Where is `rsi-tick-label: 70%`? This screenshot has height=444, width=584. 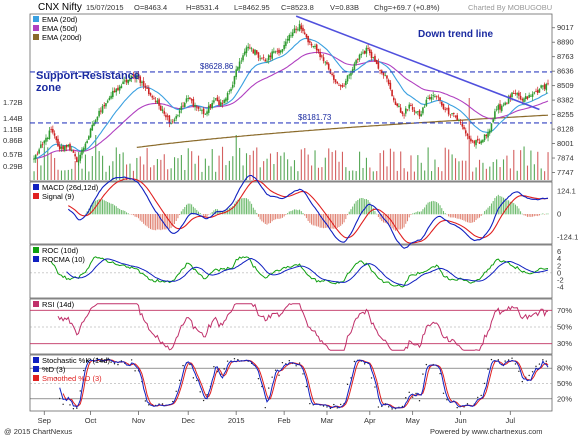 rsi-tick-label: 70% is located at coordinates (564, 310).